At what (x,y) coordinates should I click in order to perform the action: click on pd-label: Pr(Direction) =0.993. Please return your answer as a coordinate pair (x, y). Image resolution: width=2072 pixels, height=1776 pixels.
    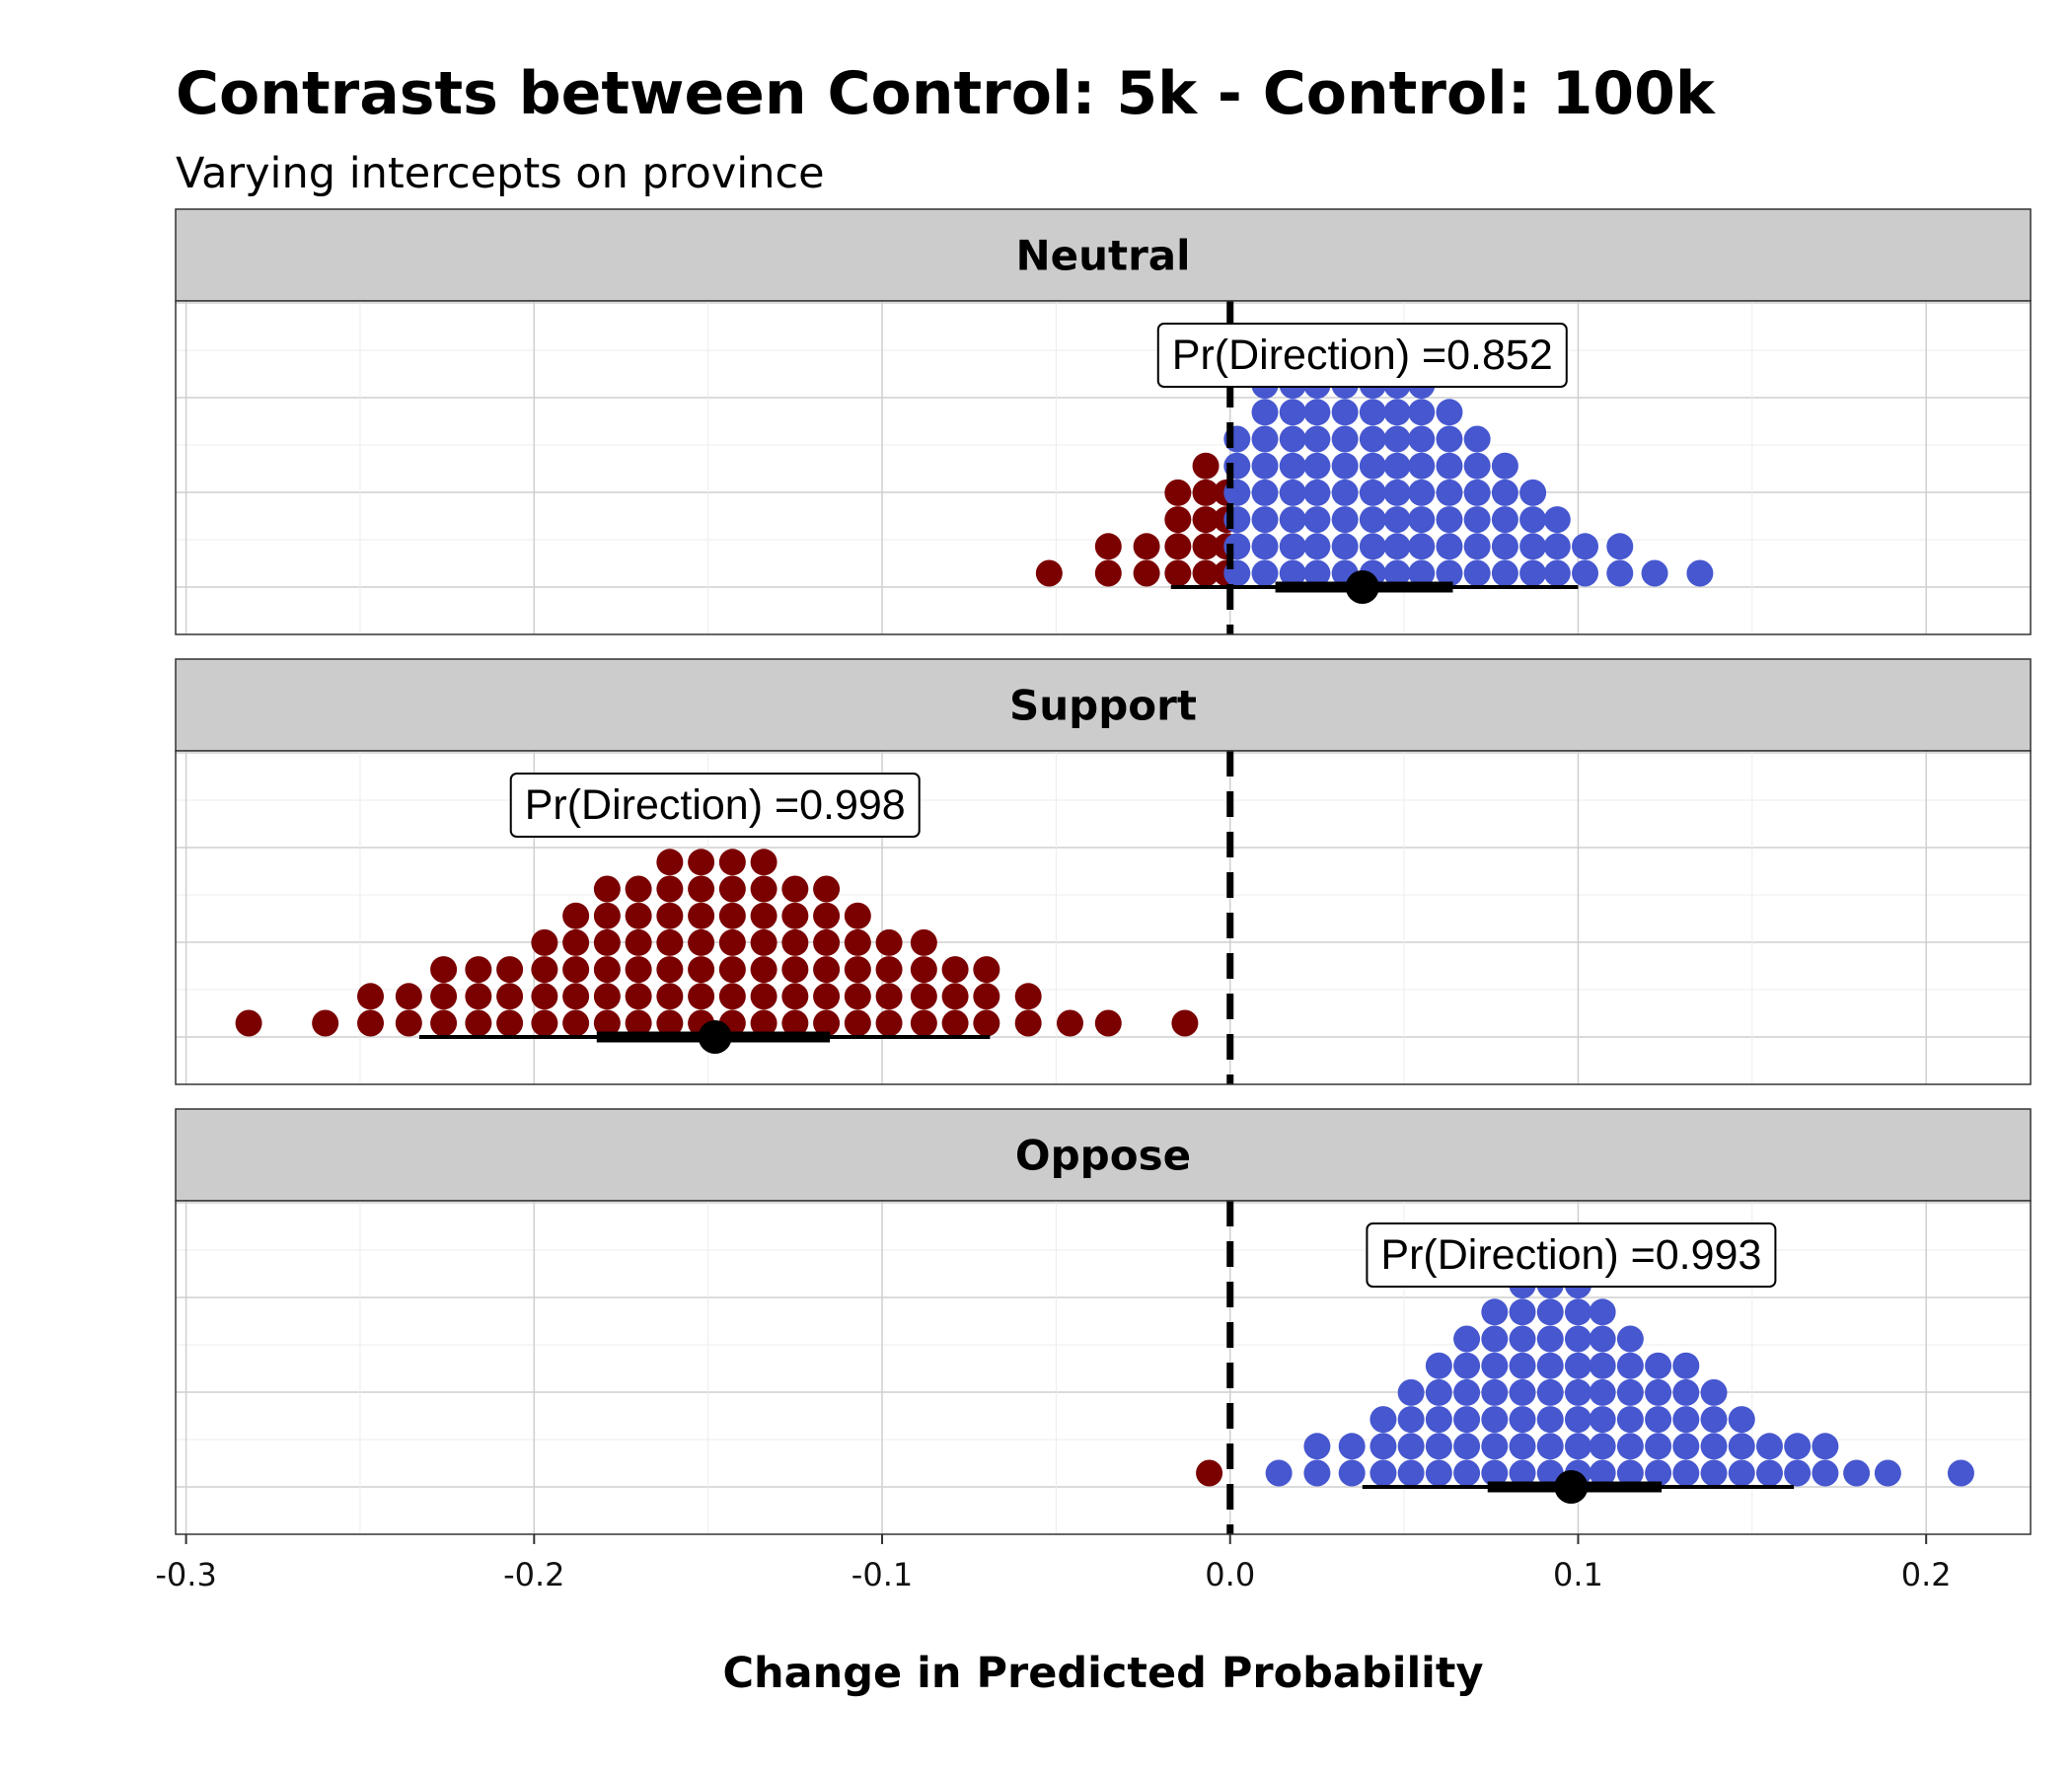
    Looking at the image, I should click on (1572, 1255).